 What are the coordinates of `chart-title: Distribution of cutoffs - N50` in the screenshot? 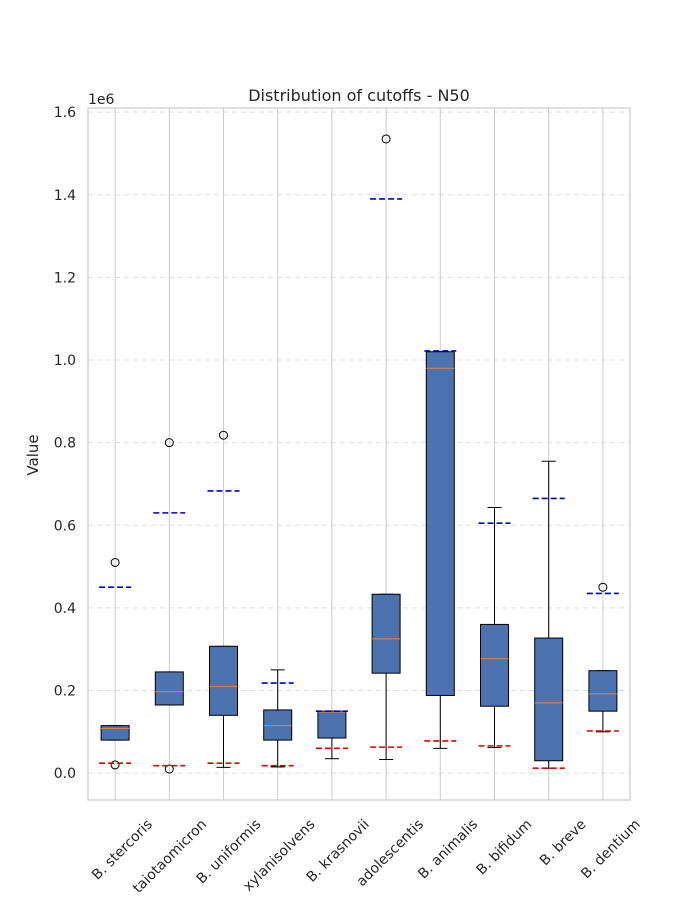 It's located at (359, 95).